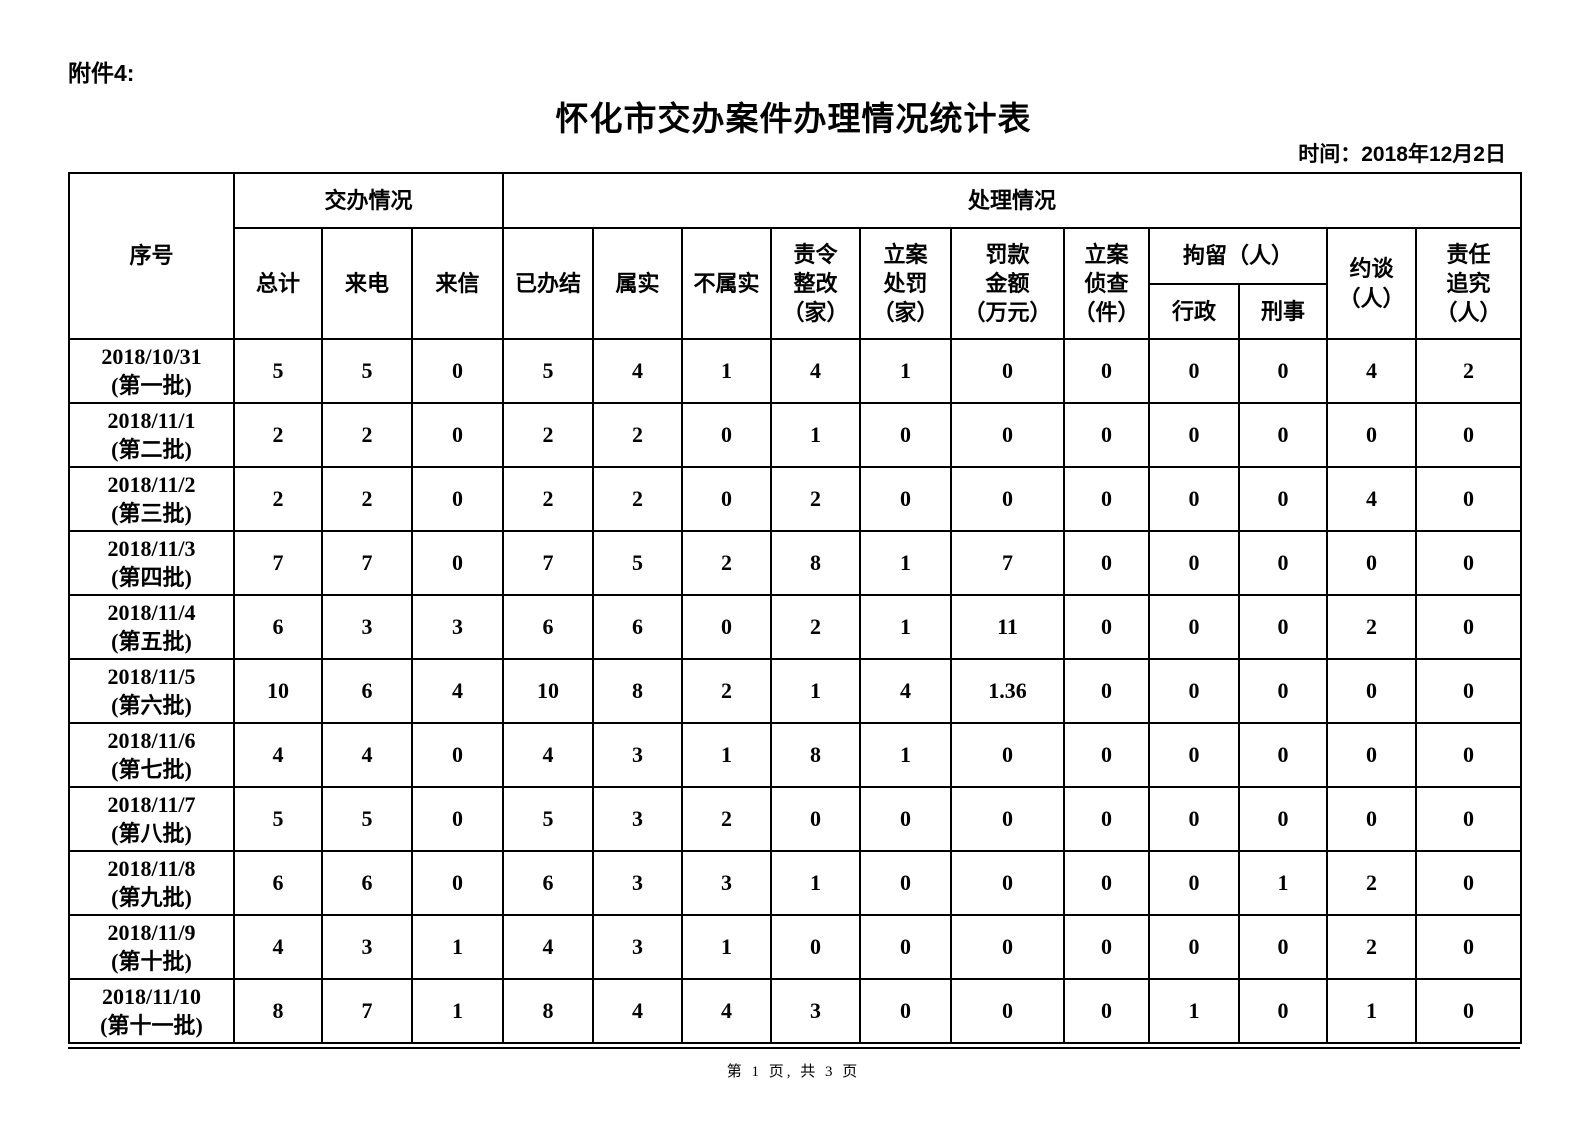 Image resolution: width=1587 pixels, height=1122 pixels. What do you see at coordinates (151, 435) in the screenshot?
I see `row-label-batch: 2018/11/1 (第二批)` at bounding box center [151, 435].